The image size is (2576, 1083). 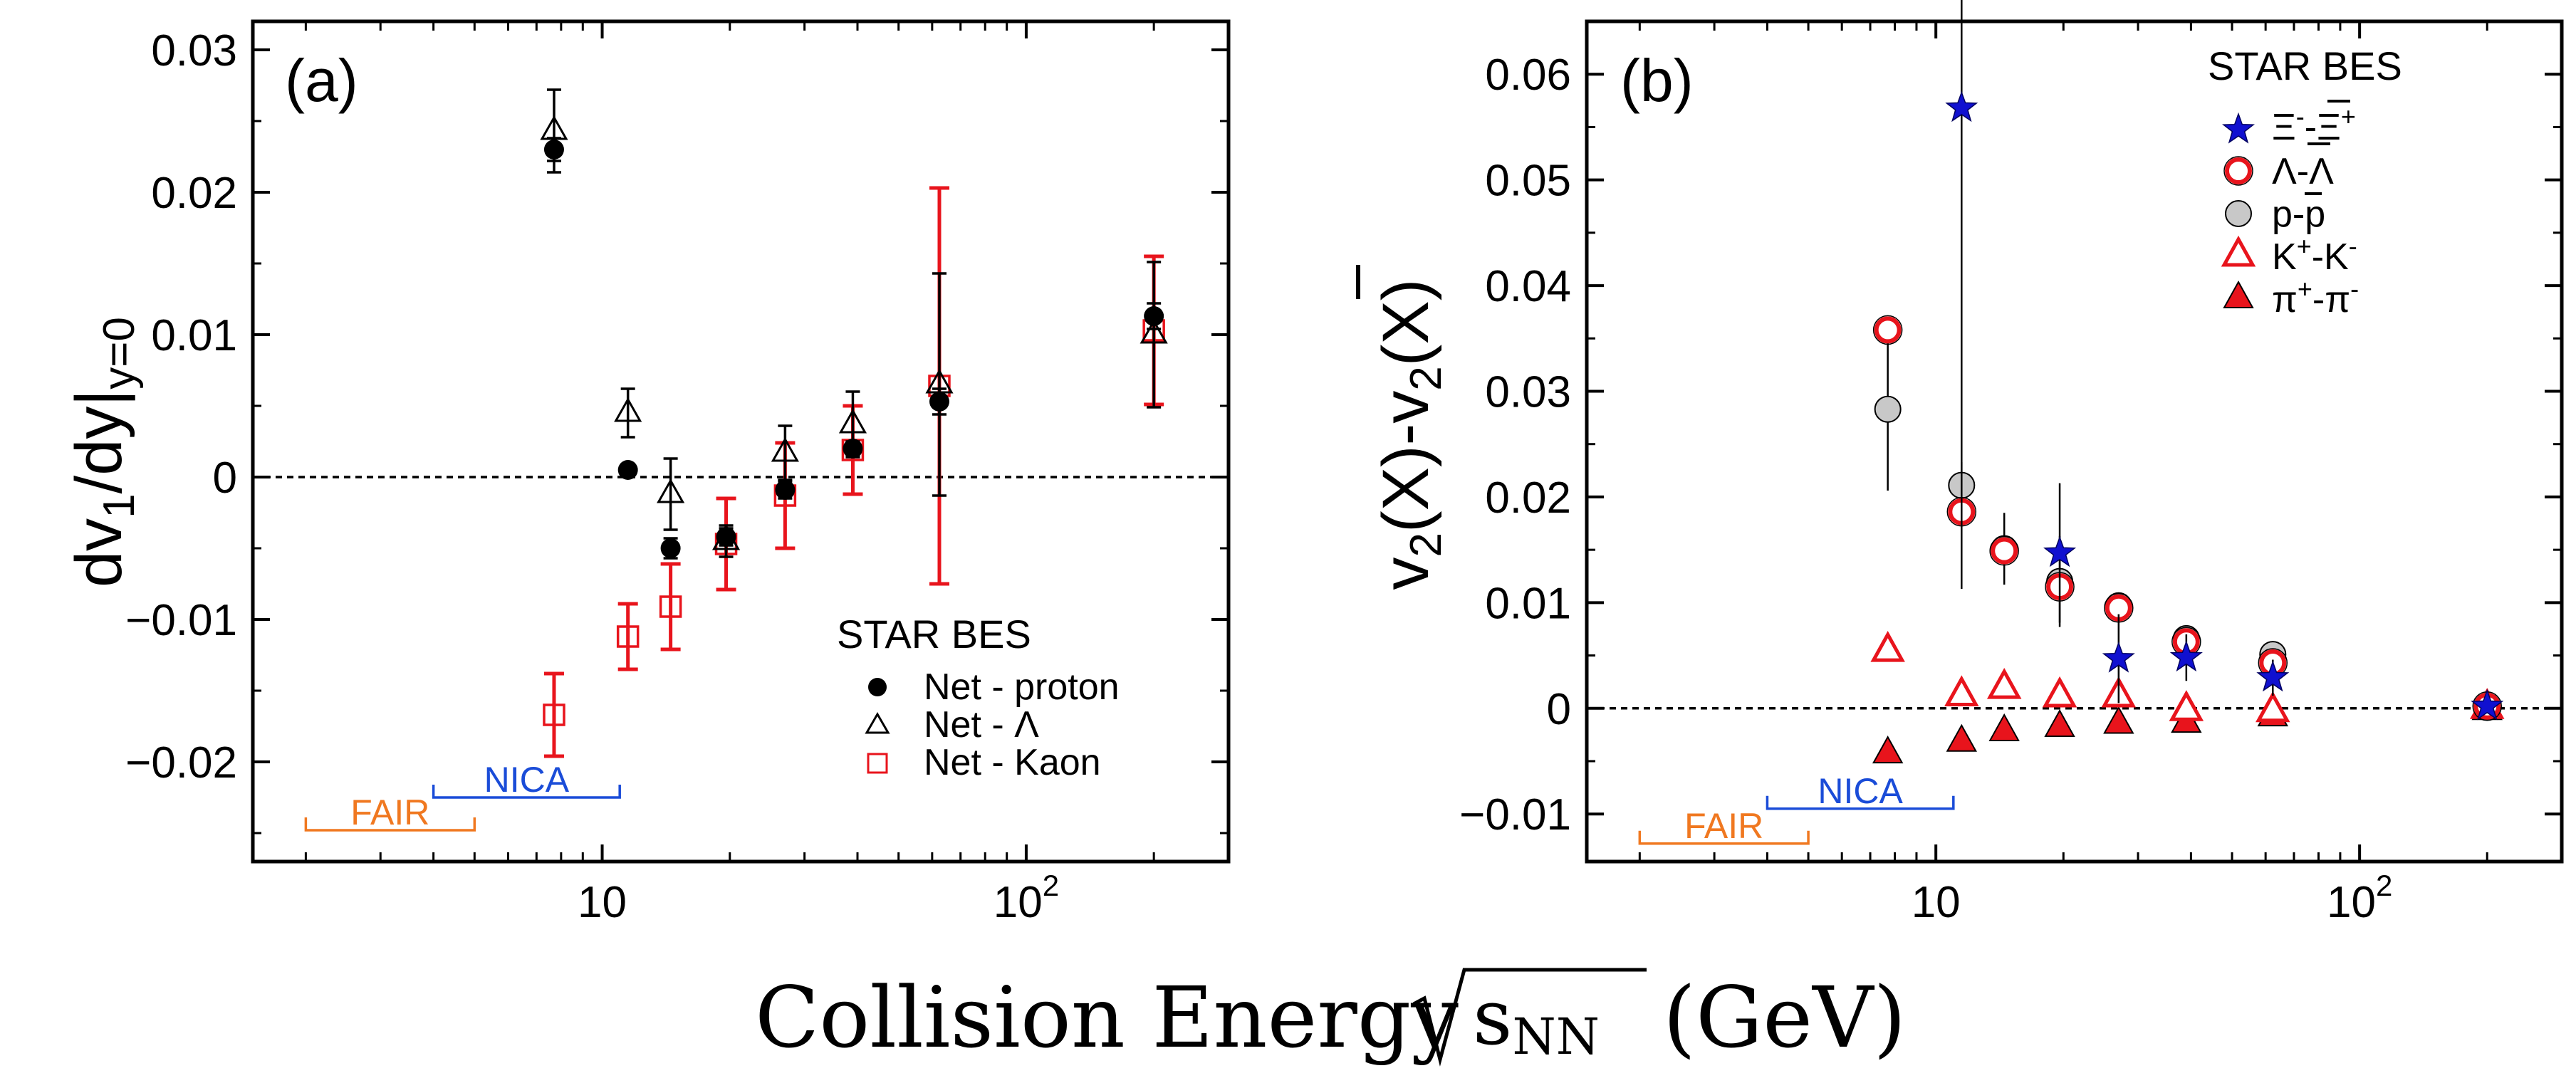 I want to click on legend-label-net-kaon: Net - Kaon, so click(x=1013, y=762).